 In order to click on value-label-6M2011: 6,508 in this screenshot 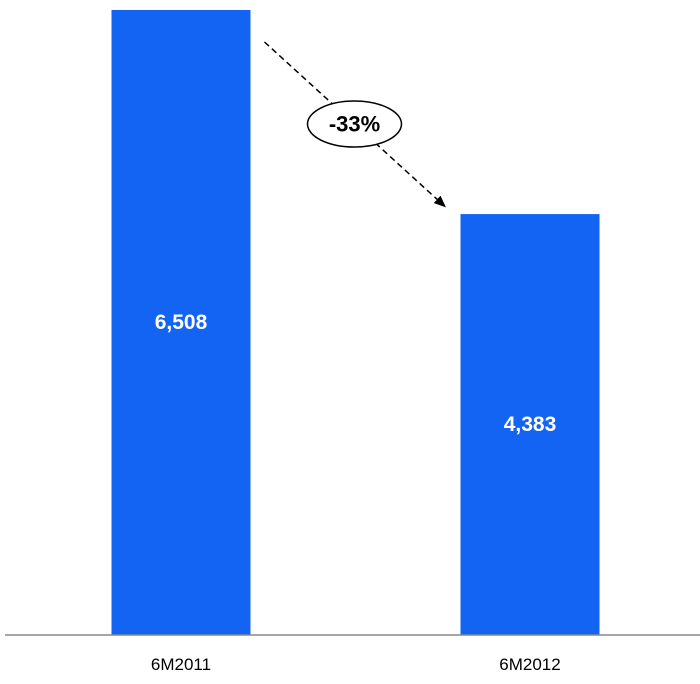, I will do `click(181, 322)`.